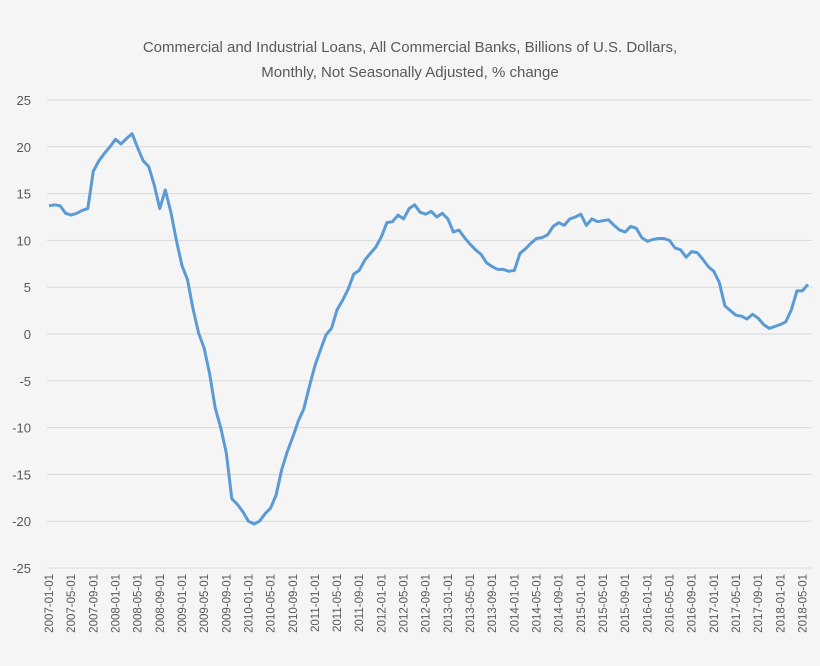 This screenshot has width=820, height=666. What do you see at coordinates (582, 603) in the screenshot?
I see `x-tick-label: 2015-01-01` at bounding box center [582, 603].